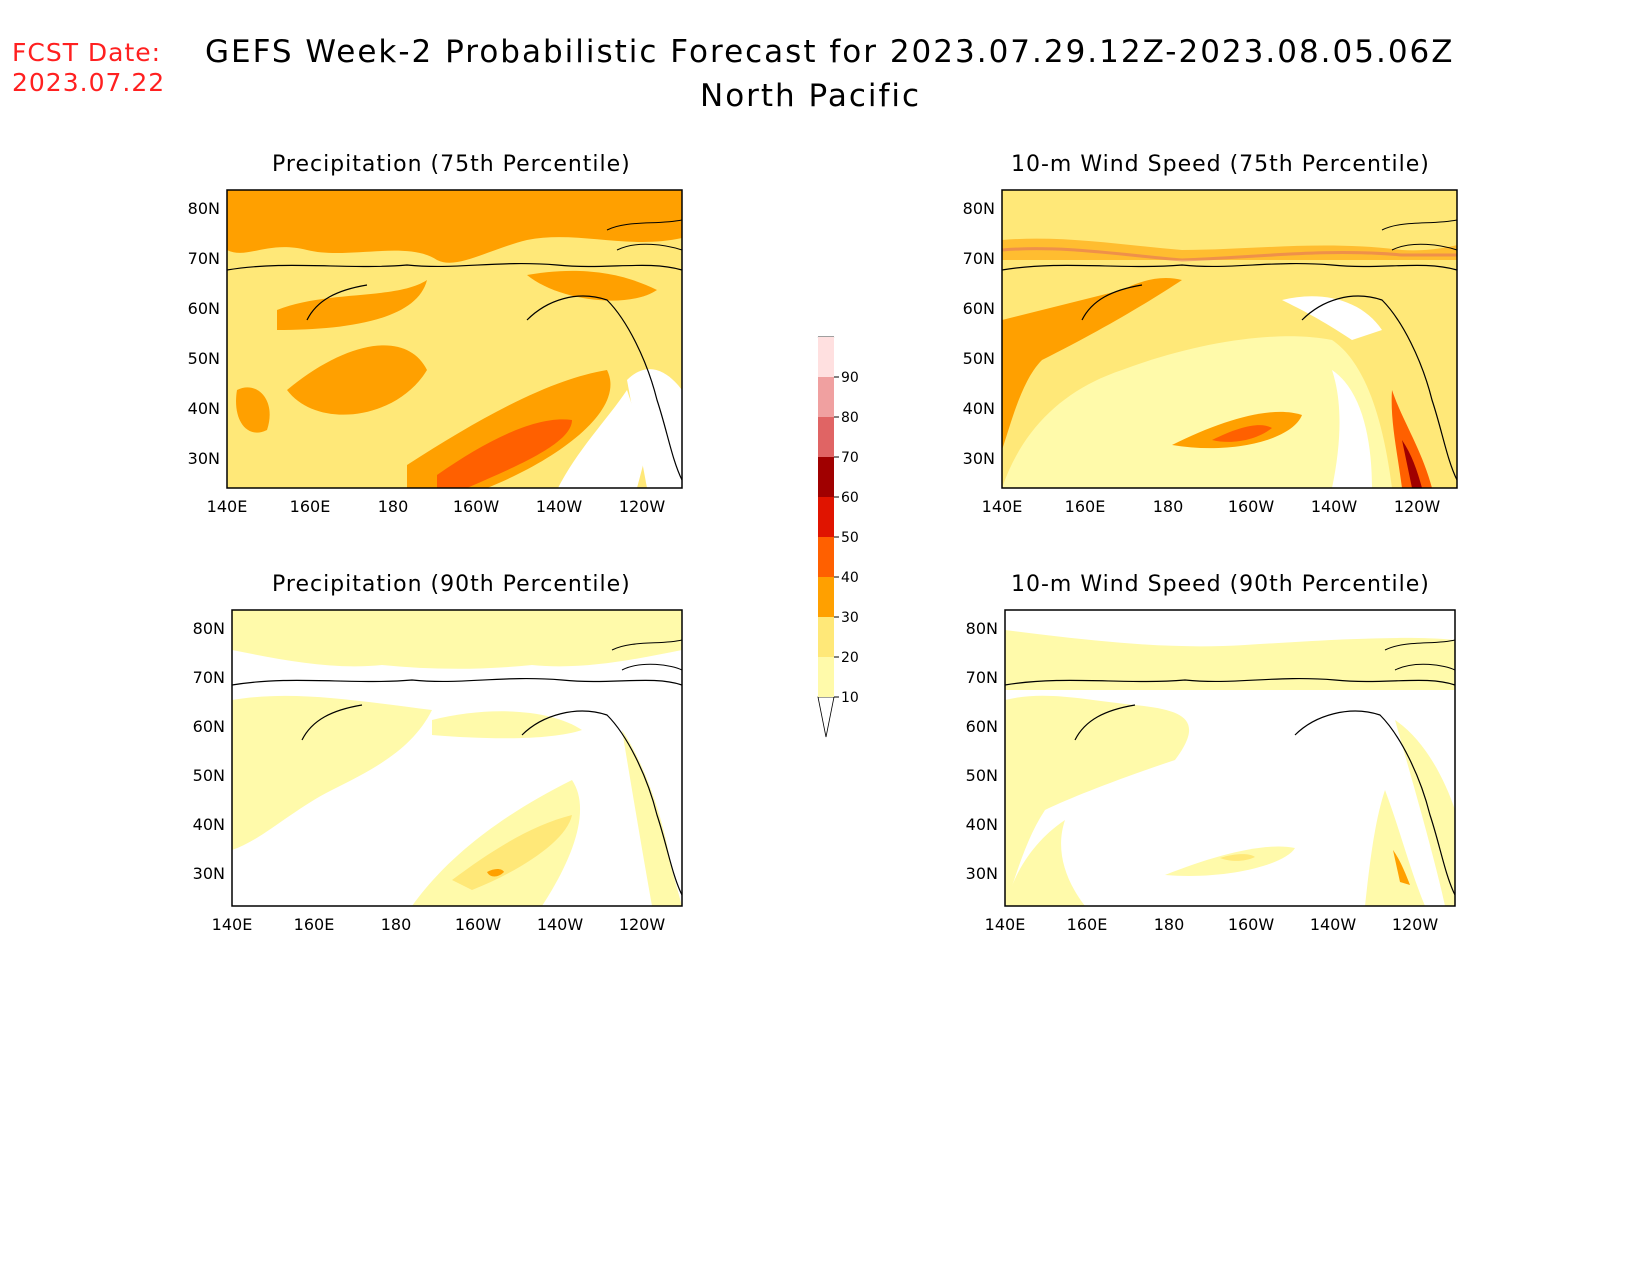 The width and height of the screenshot is (1650, 1275). What do you see at coordinates (87, 52) in the screenshot?
I see `fcst-label: FCST Date:` at bounding box center [87, 52].